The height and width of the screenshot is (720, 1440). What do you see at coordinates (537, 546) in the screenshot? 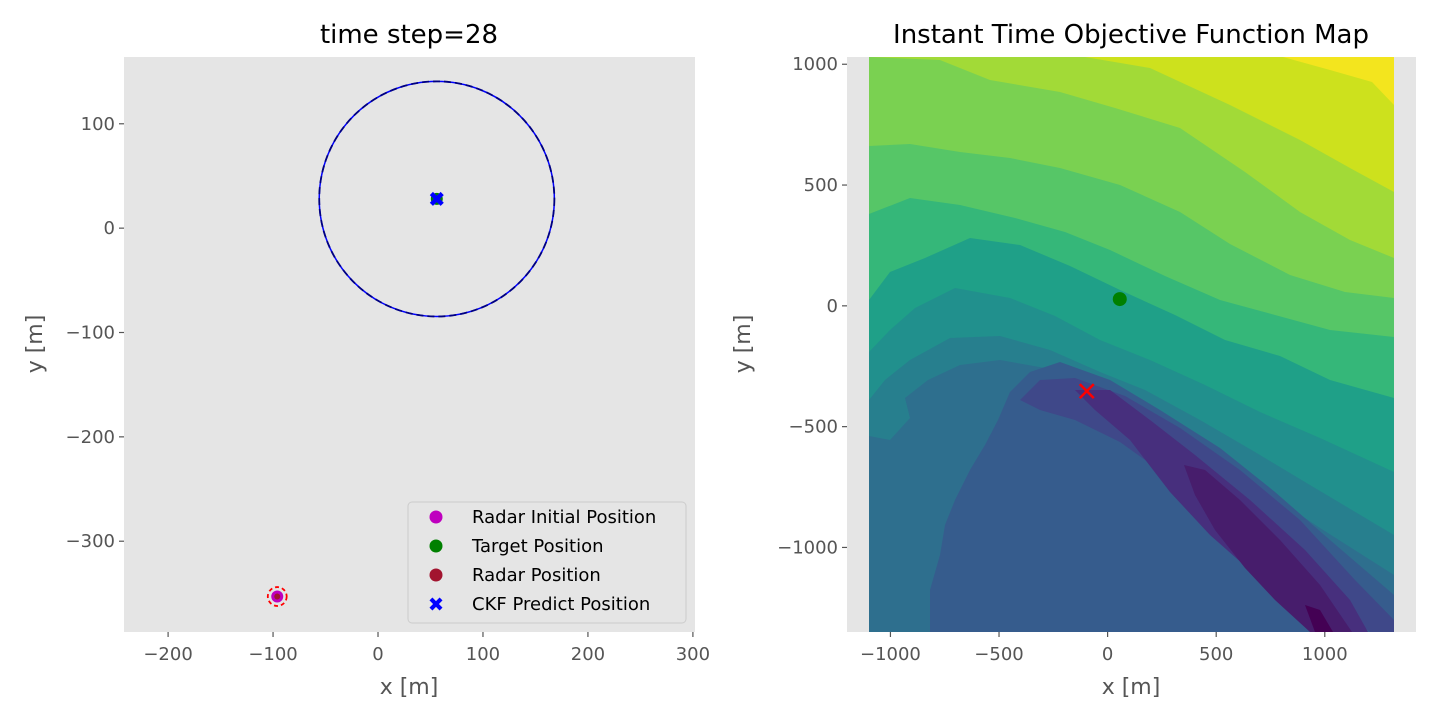
I see `legend-label: Target Position` at bounding box center [537, 546].